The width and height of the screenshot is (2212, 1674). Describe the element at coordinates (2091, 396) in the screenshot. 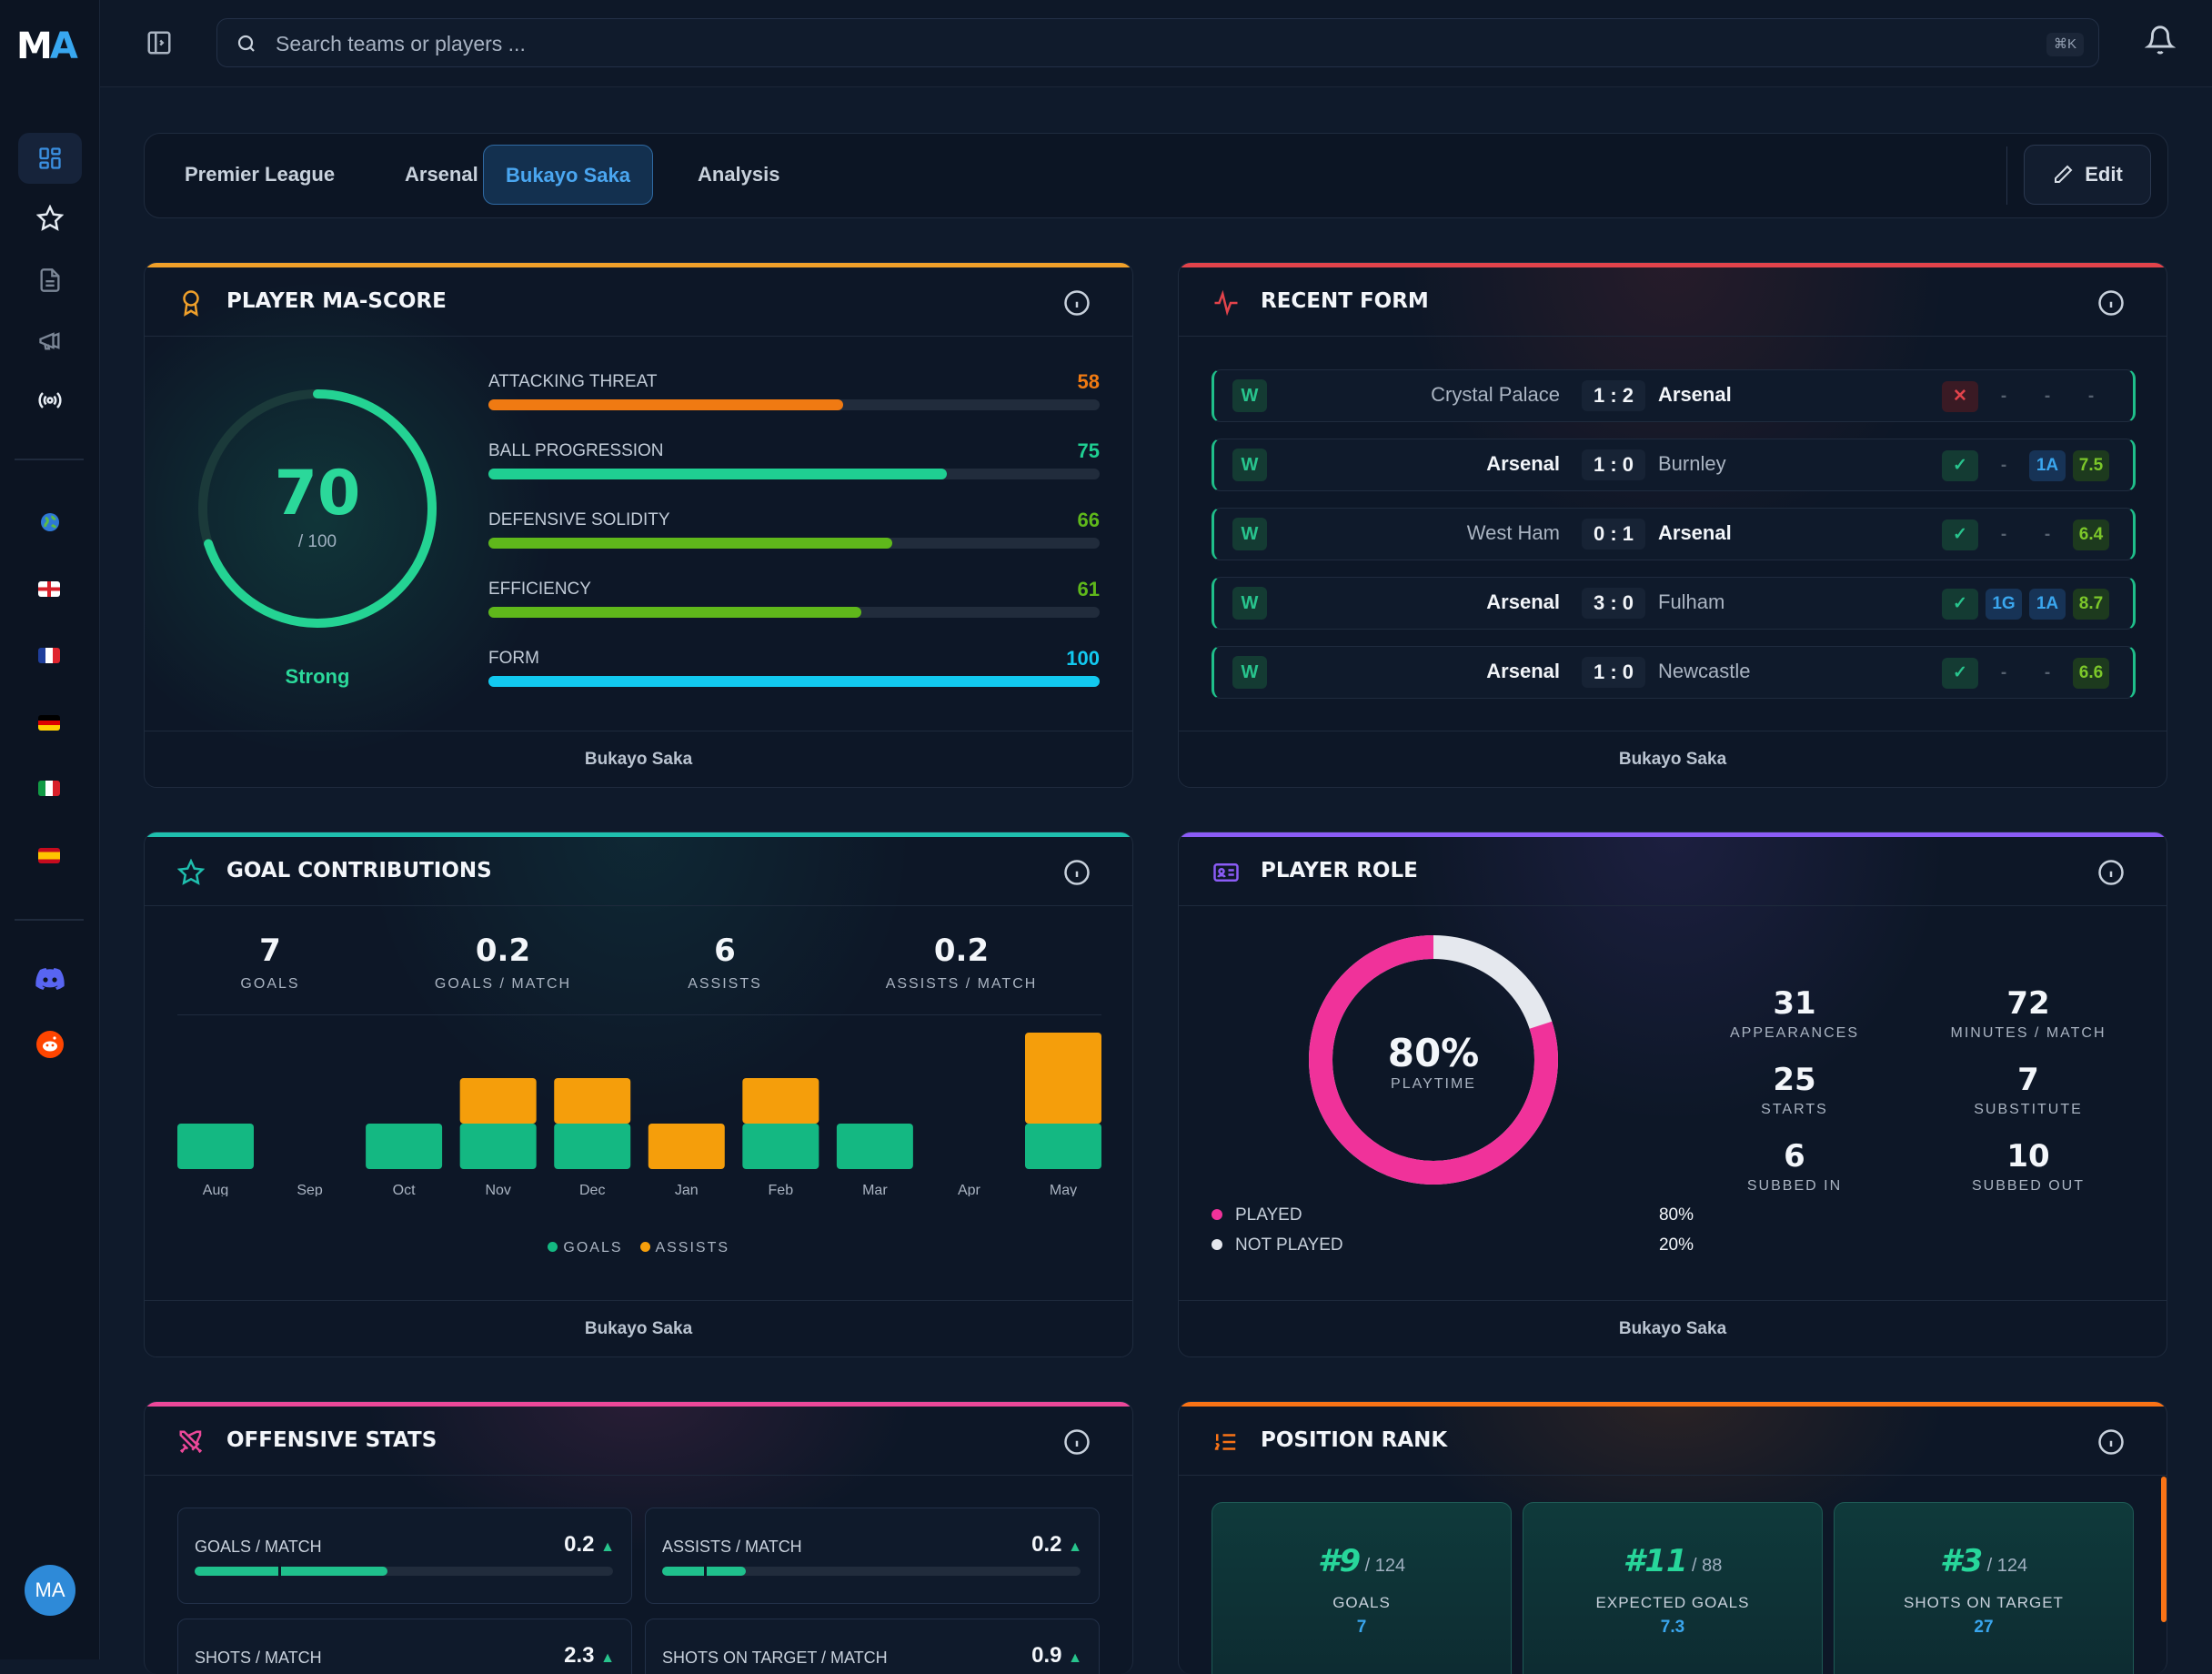

I see `rating-cell: -` at that location.